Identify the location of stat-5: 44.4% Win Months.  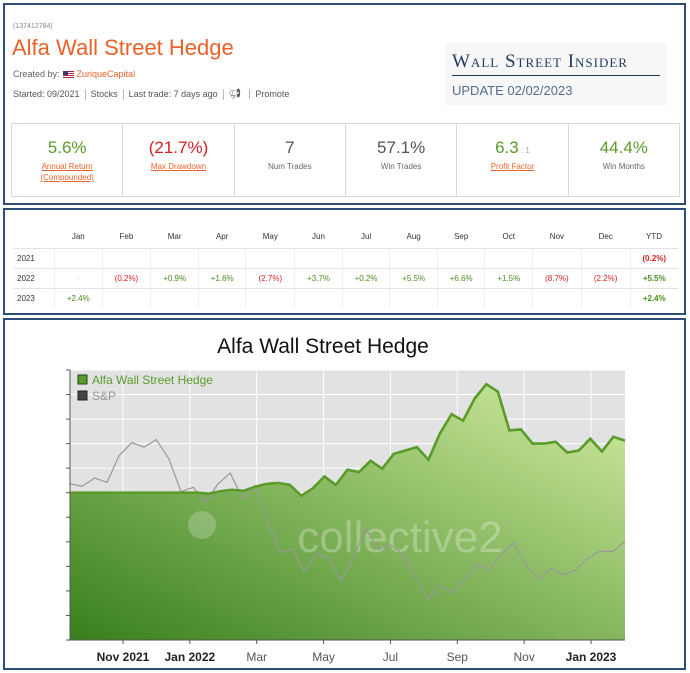
(623, 160).